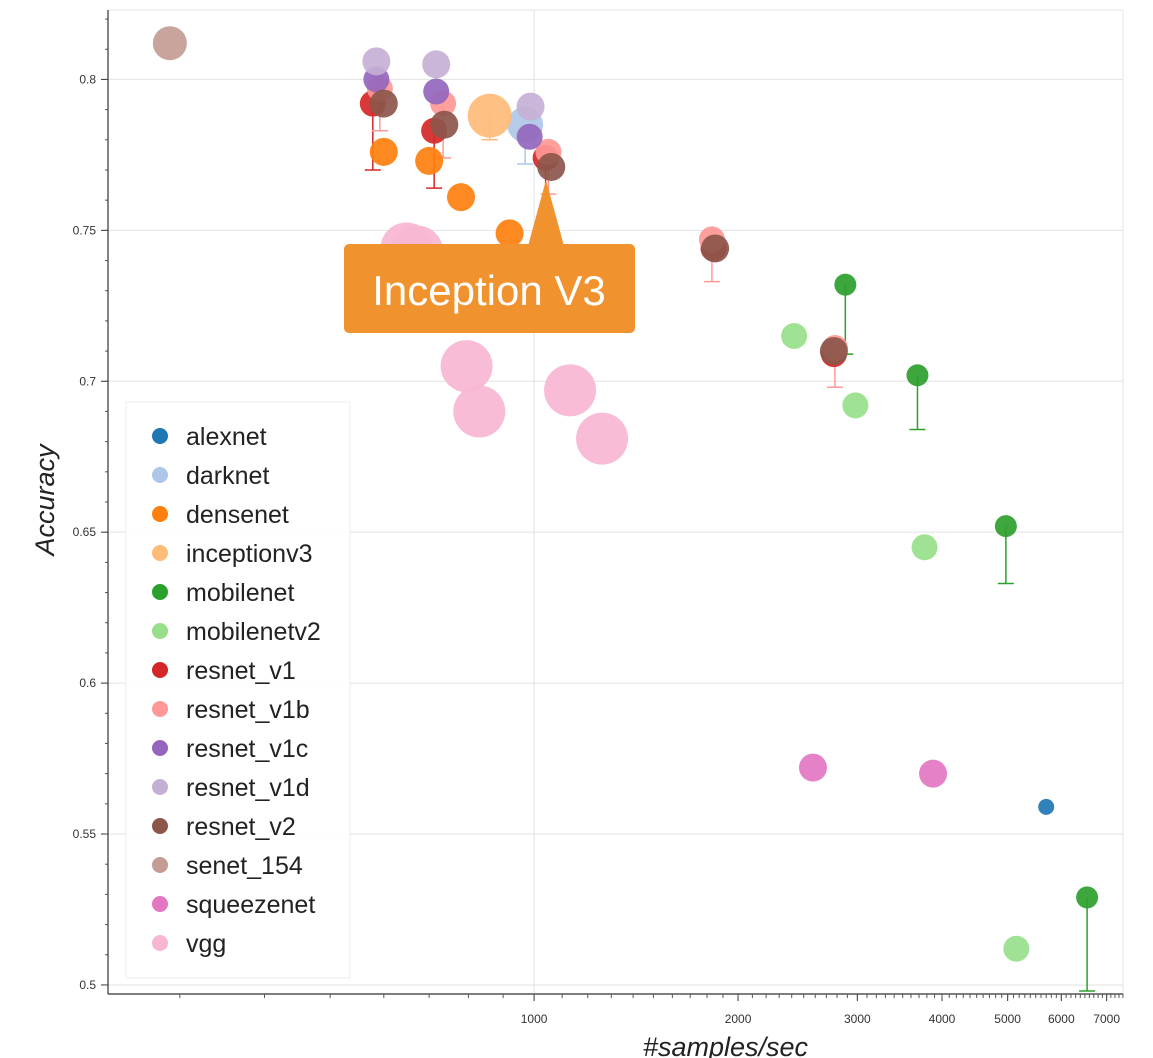 The height and width of the screenshot is (1058, 1153). I want to click on legend-label-resnet_v2: resnet_v2, so click(241, 827).